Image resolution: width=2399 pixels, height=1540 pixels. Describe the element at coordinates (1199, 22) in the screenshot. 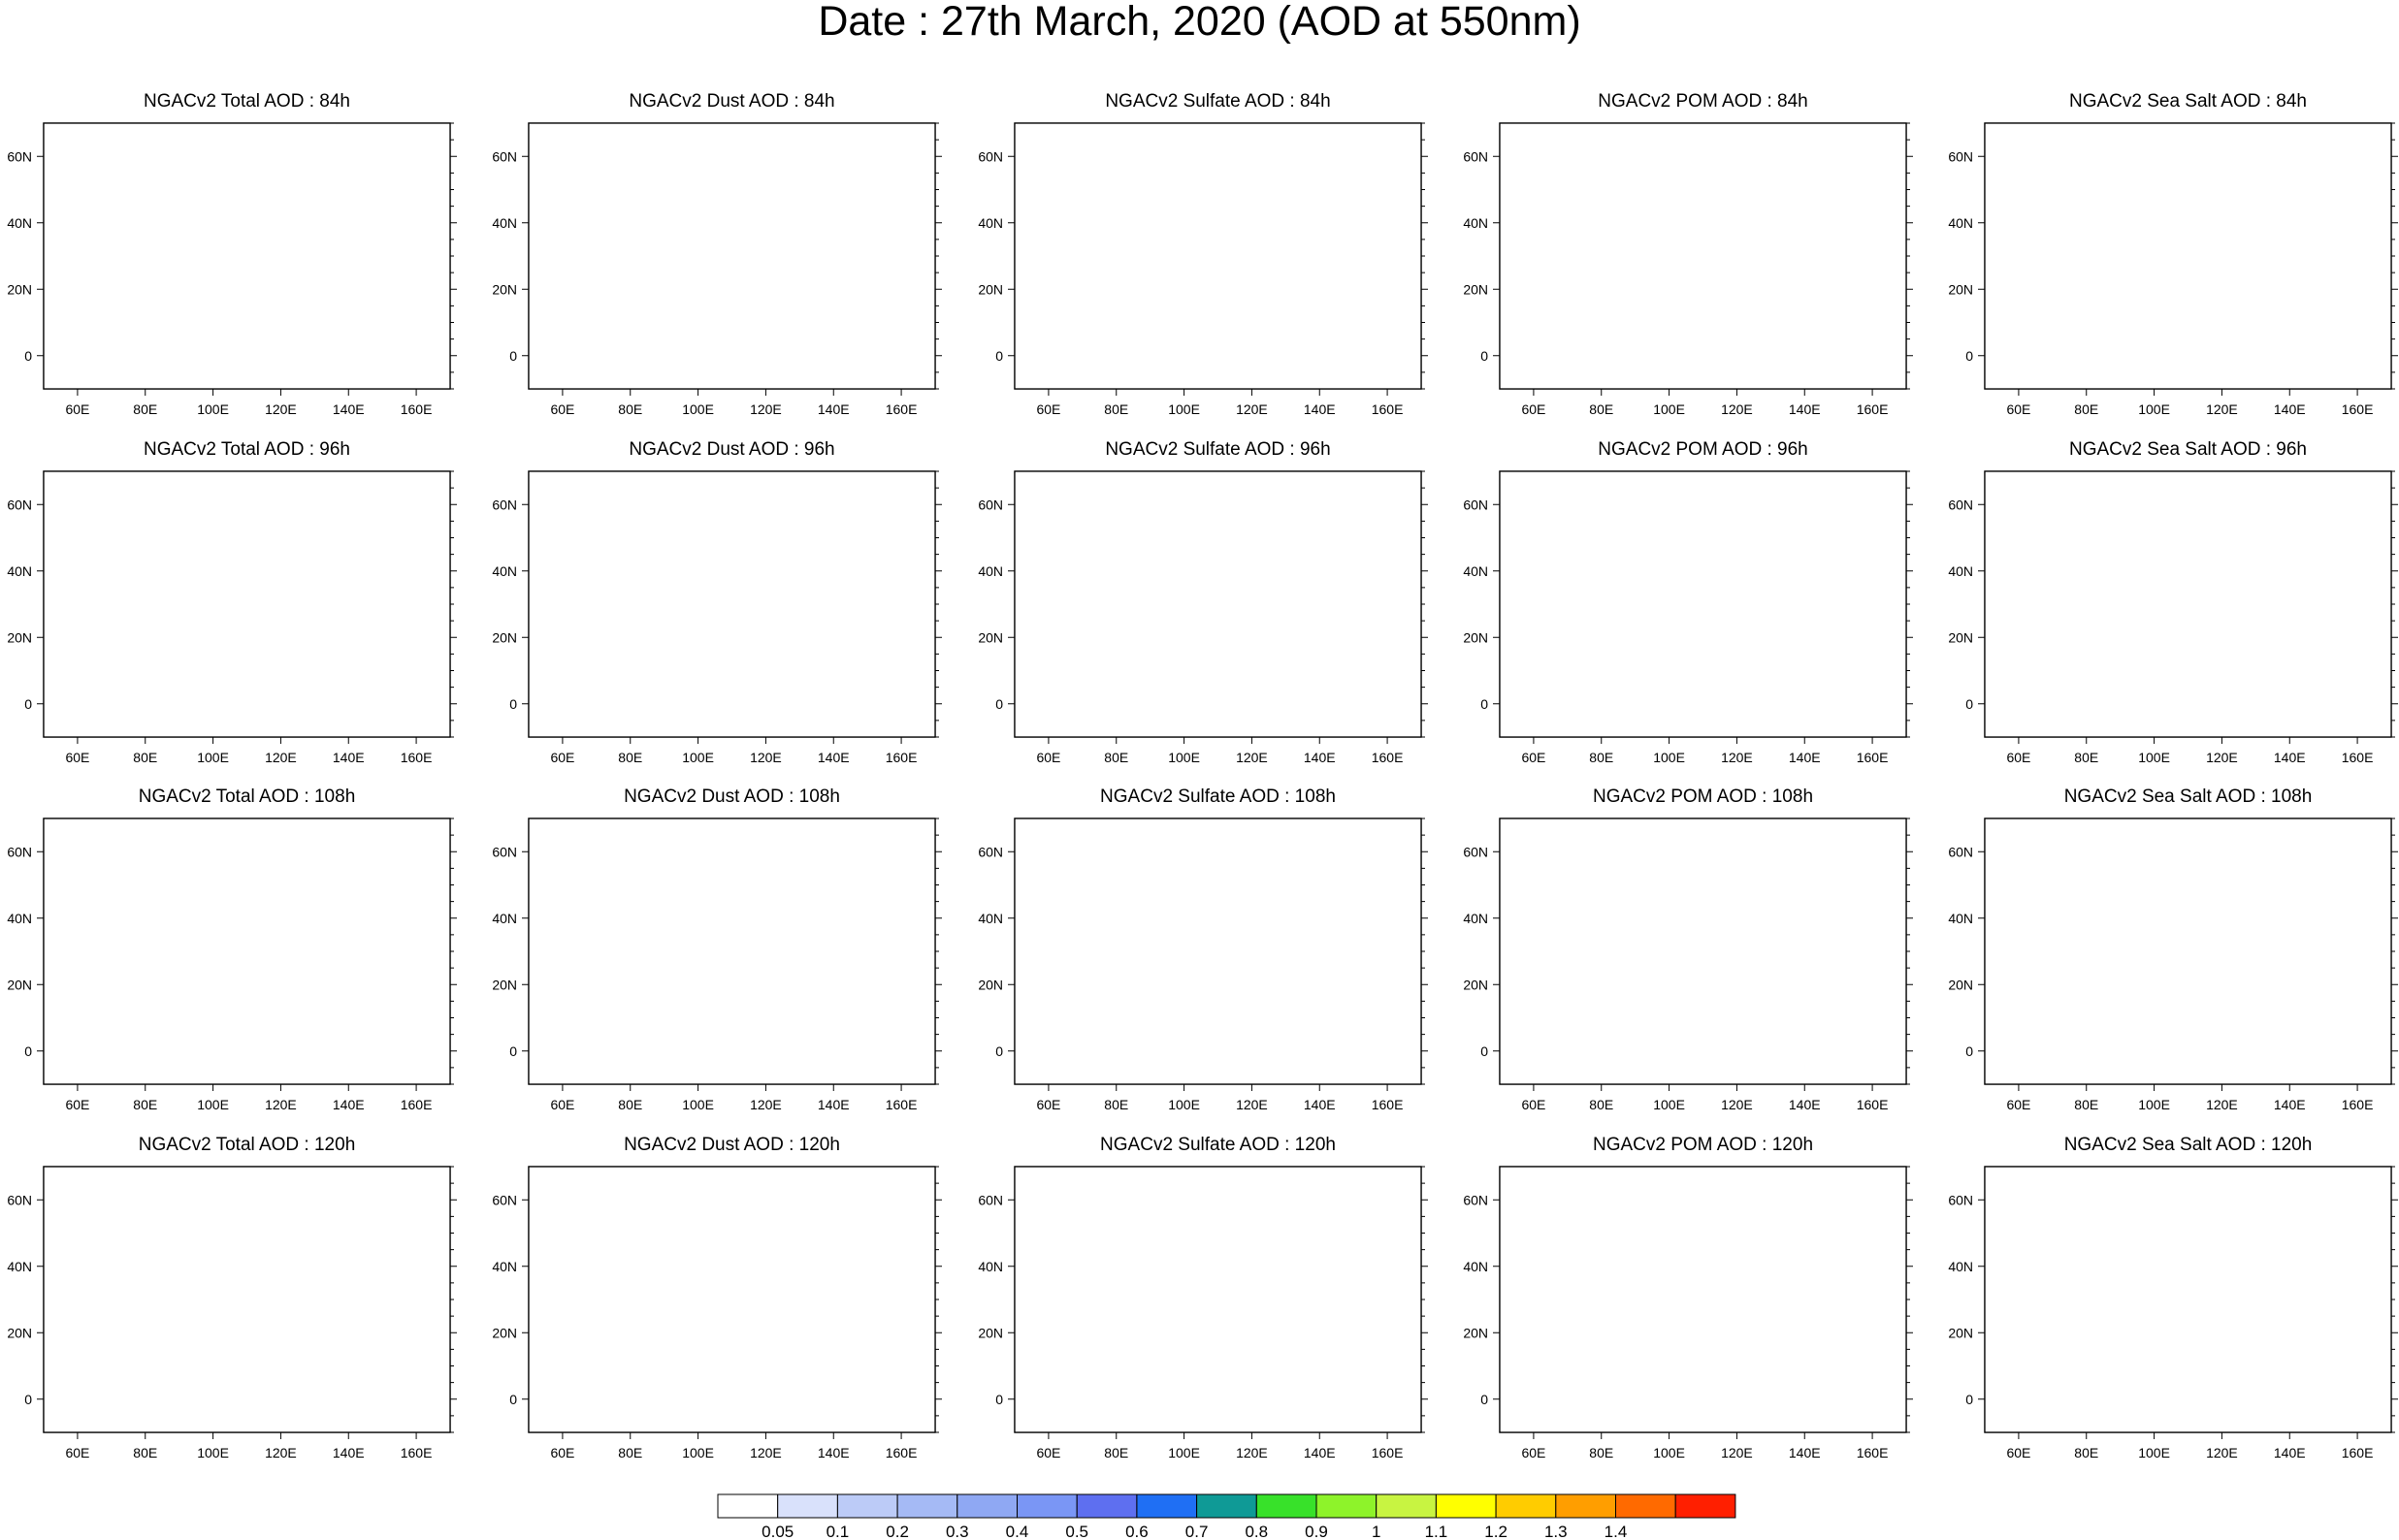

I see `figure-title: Date : 27th March, 2020 (AOD at 550nm)` at that location.